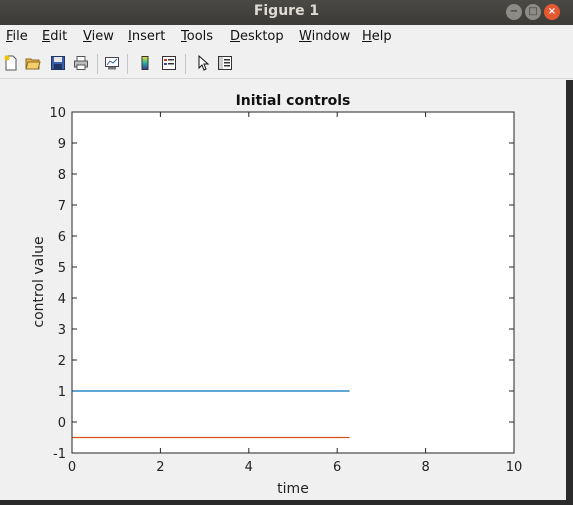 This screenshot has width=573, height=505. Describe the element at coordinates (62, 361) in the screenshot. I see `y-tick-label: 2` at that location.